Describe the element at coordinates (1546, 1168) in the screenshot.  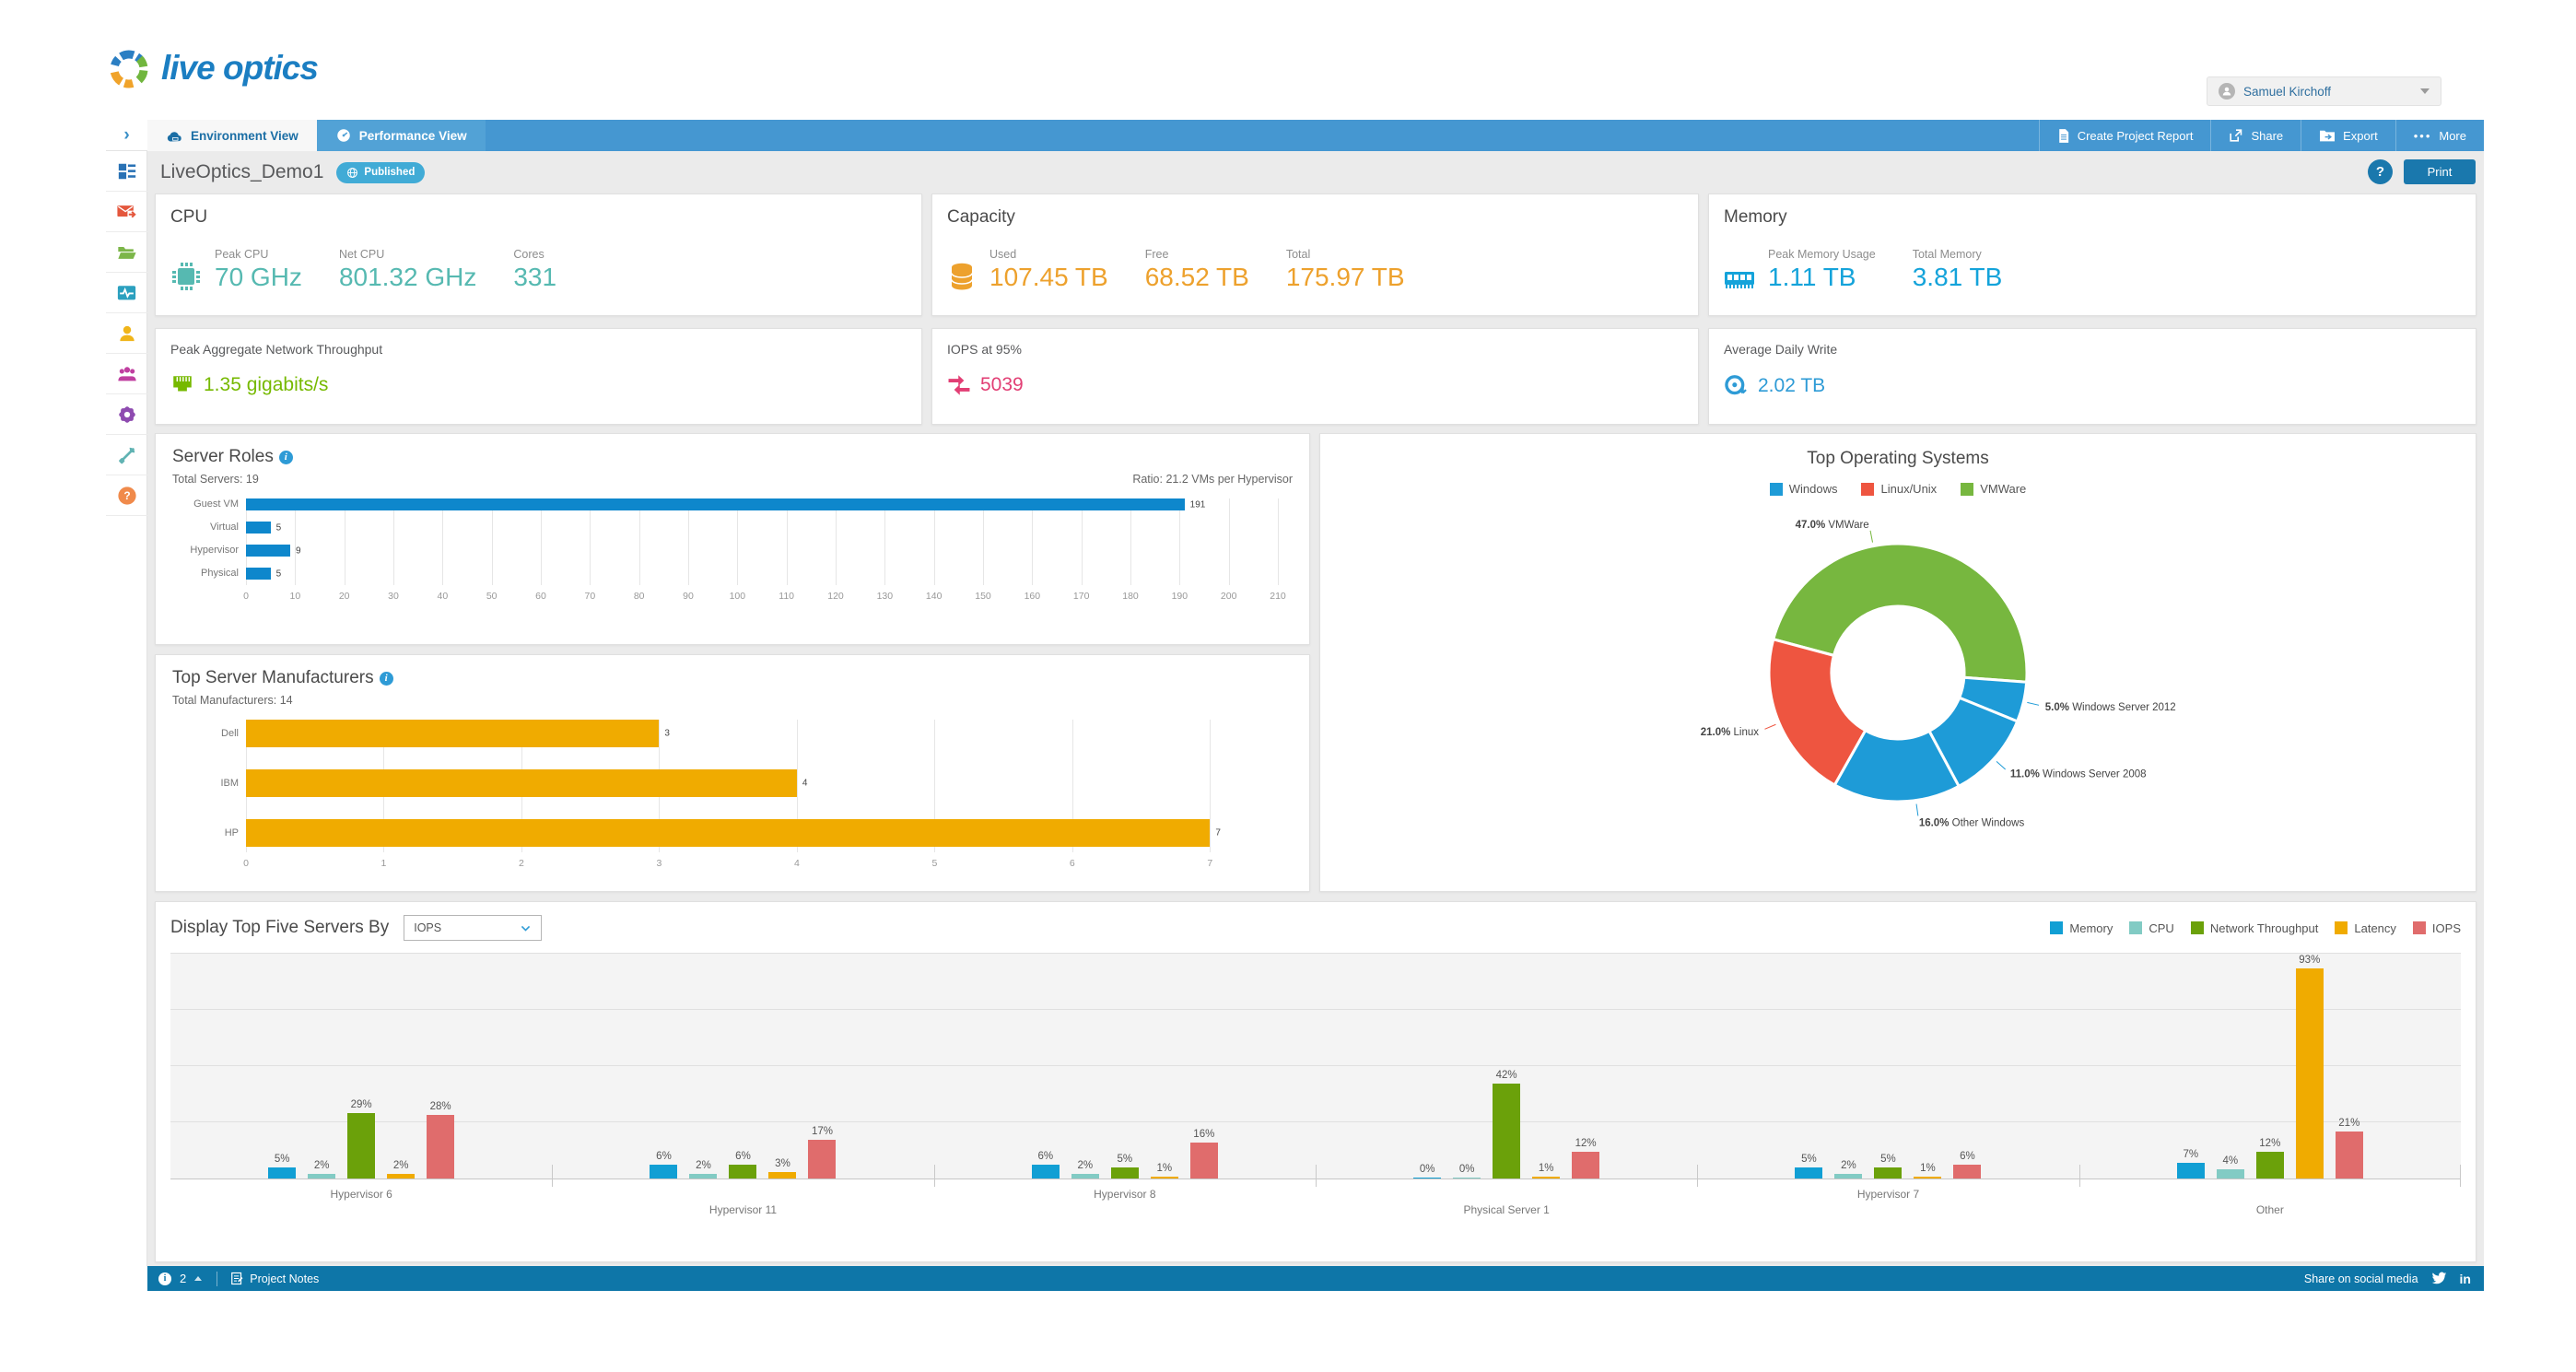
I see `bar-value-label: 1%` at that location.